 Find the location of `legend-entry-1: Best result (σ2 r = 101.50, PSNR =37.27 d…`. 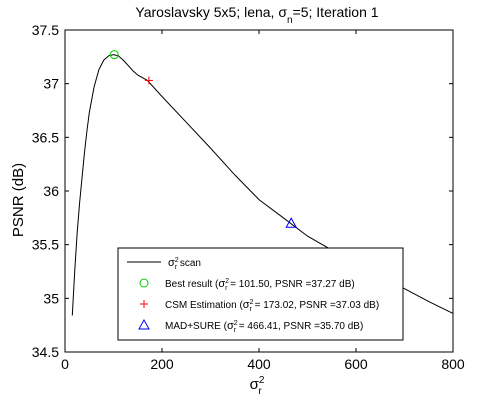

legend-entry-1: Best result (σ2 r = 101.50, PSNR =37.27 d… is located at coordinates (260, 285).